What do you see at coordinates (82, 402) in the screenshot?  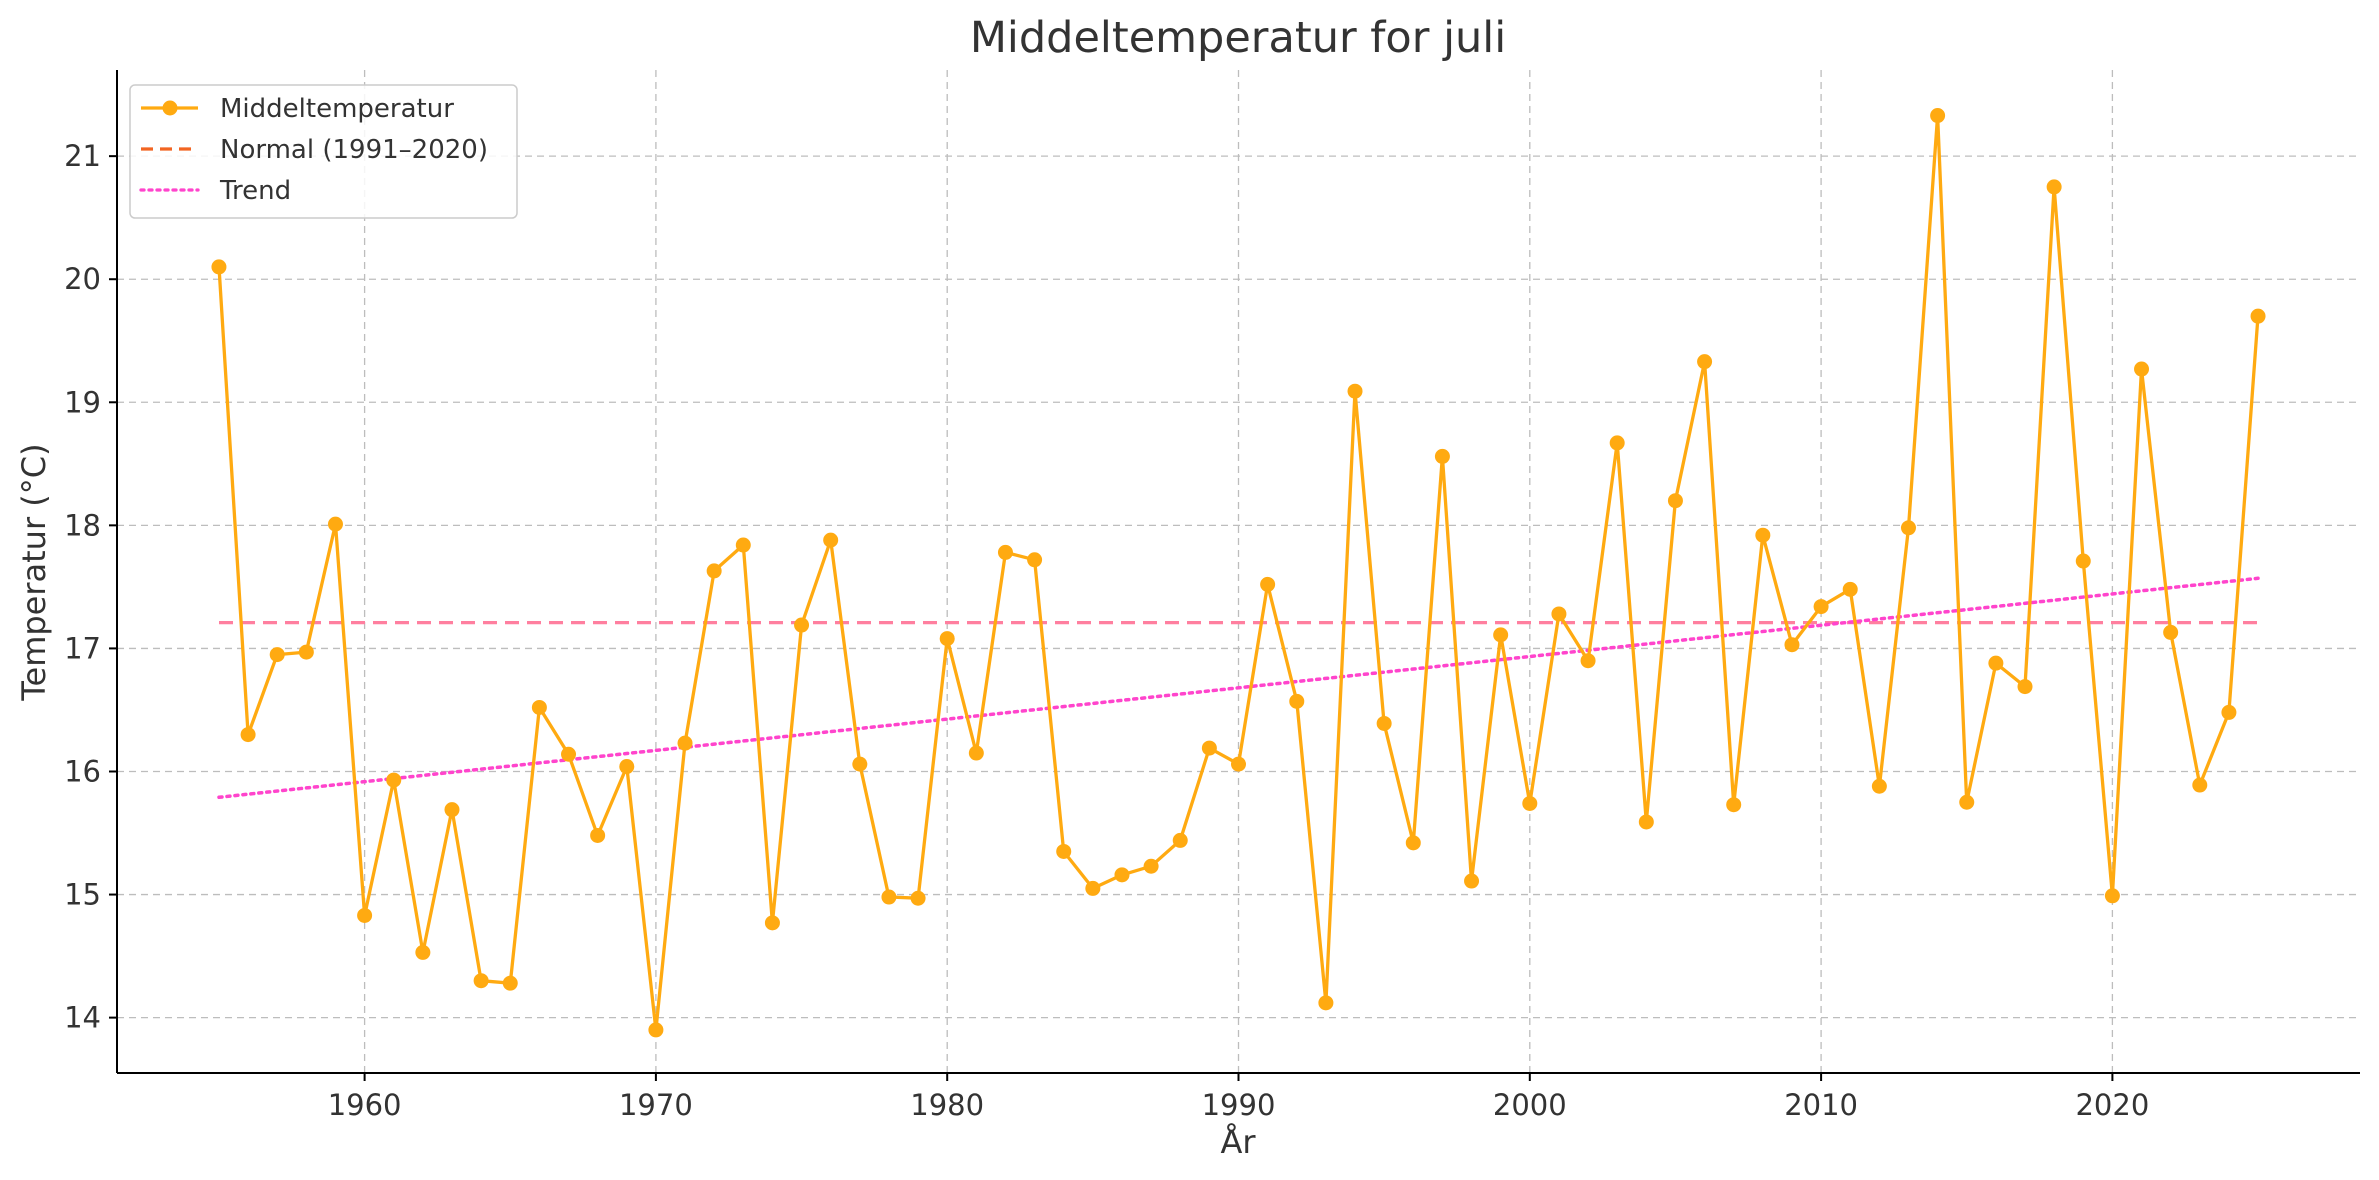 I see `y-tick-label: 19` at bounding box center [82, 402].